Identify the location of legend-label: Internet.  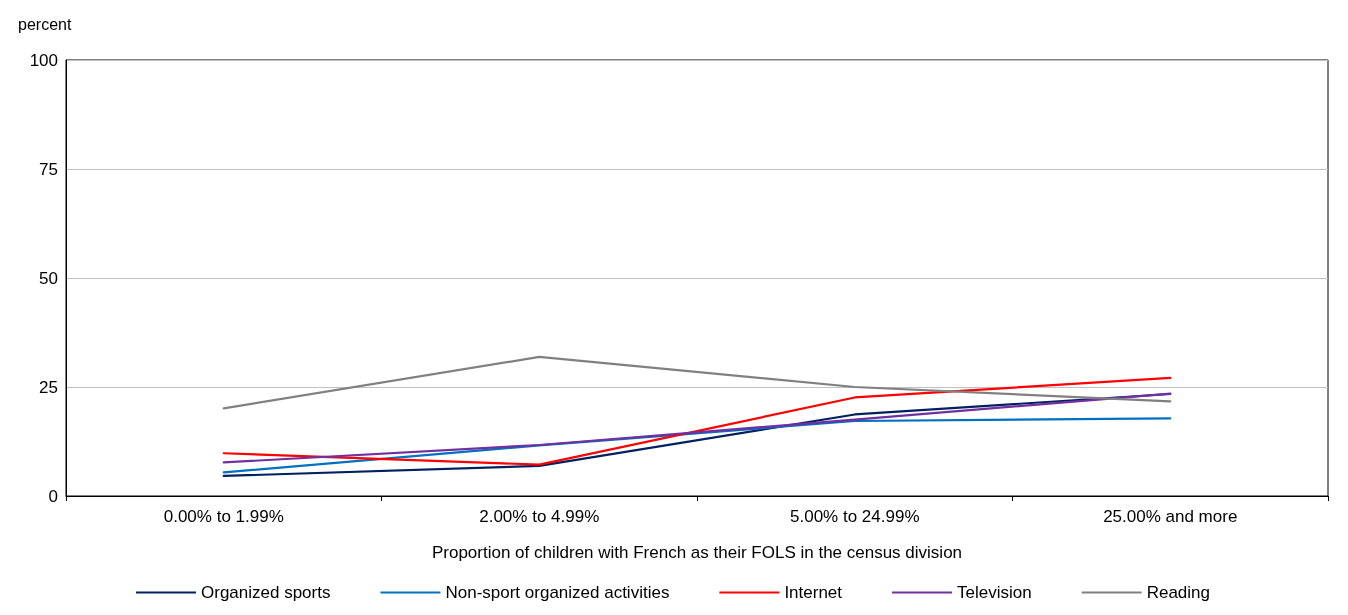
(813, 592).